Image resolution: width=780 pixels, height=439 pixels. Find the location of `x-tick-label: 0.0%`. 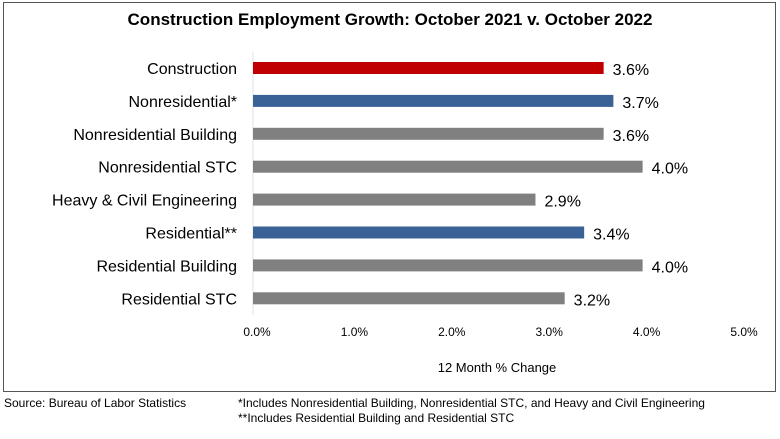

x-tick-label: 0.0% is located at coordinates (257, 332).